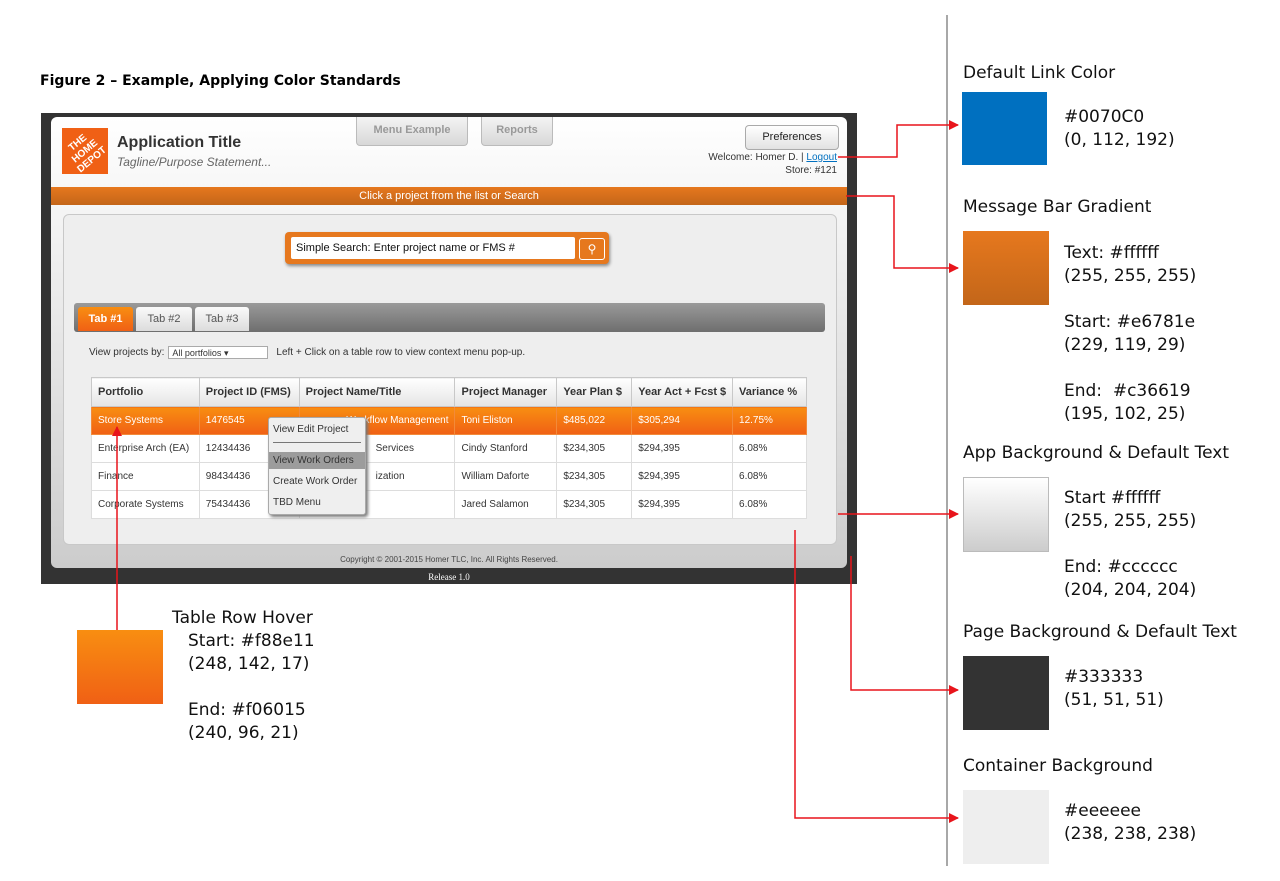 This screenshot has width=1280, height=881. Describe the element at coordinates (105, 319) in the screenshot. I see `tab-1: Tab #1` at that location.